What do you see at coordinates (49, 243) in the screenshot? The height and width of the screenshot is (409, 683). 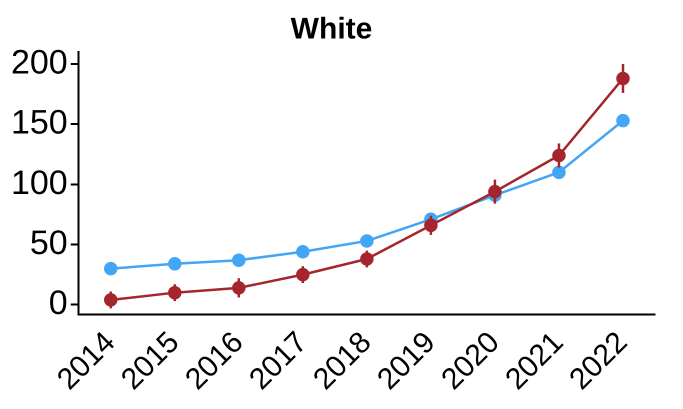 I see `y-tick-label: 50` at bounding box center [49, 243].